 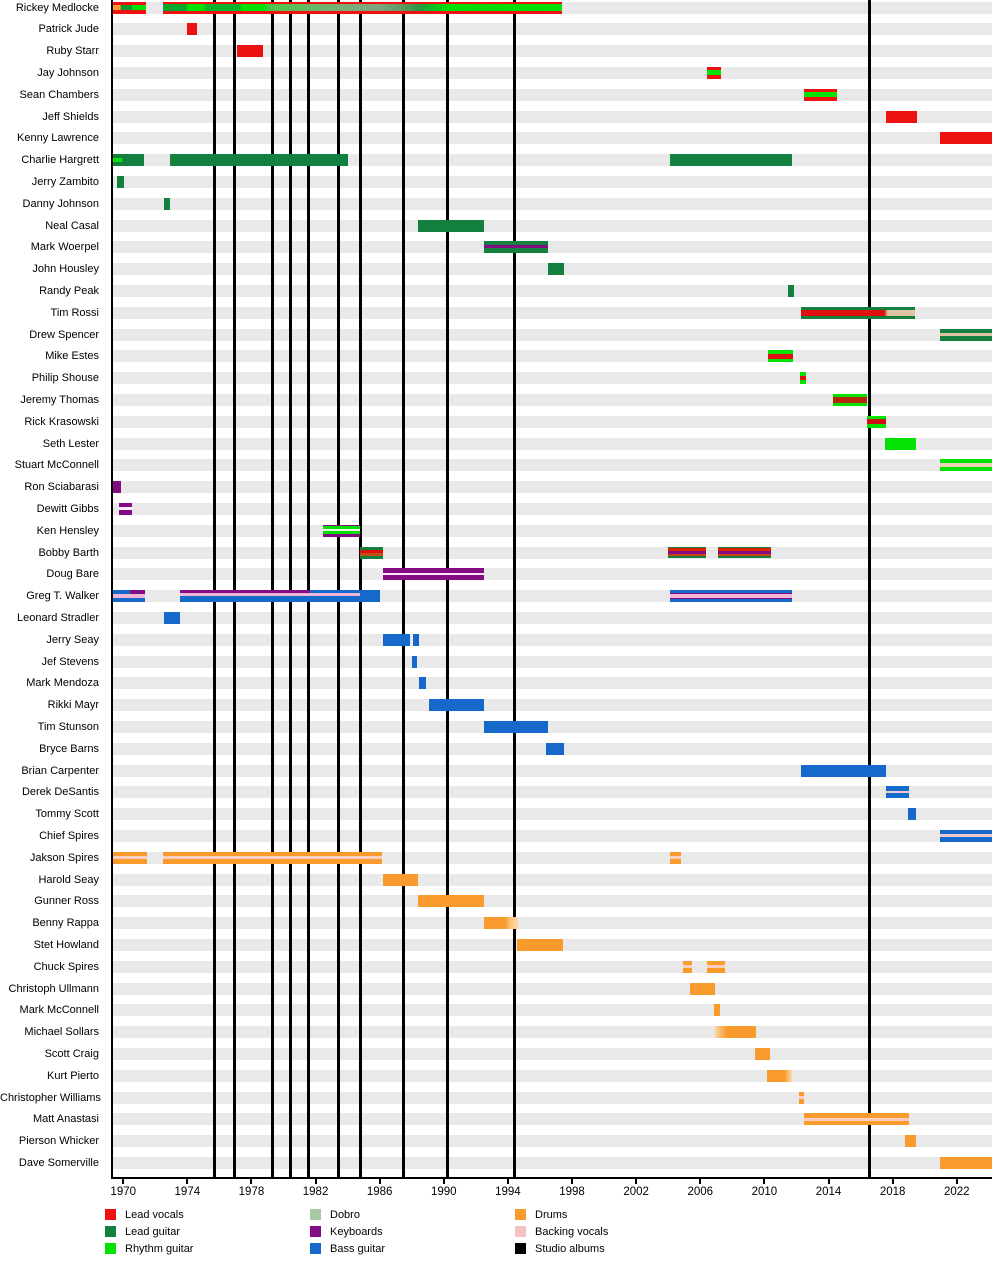 I want to click on y-axis-line, so click(x=112, y=589).